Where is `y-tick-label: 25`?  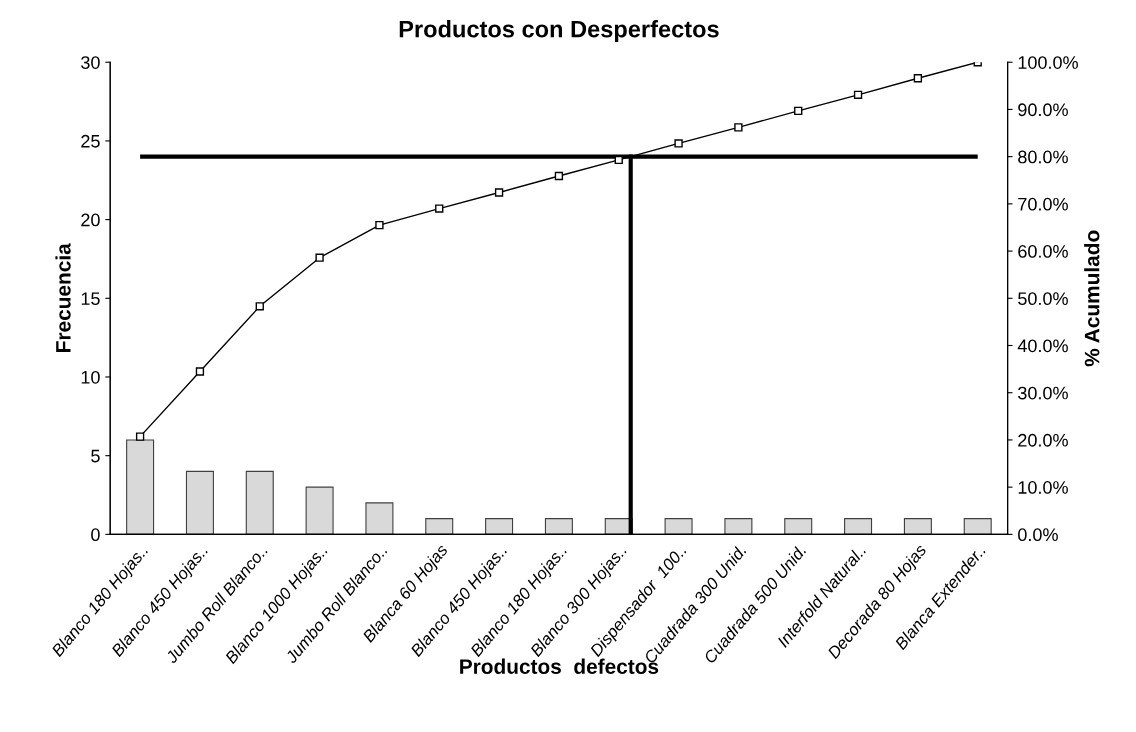 y-tick-label: 25 is located at coordinates (90, 141).